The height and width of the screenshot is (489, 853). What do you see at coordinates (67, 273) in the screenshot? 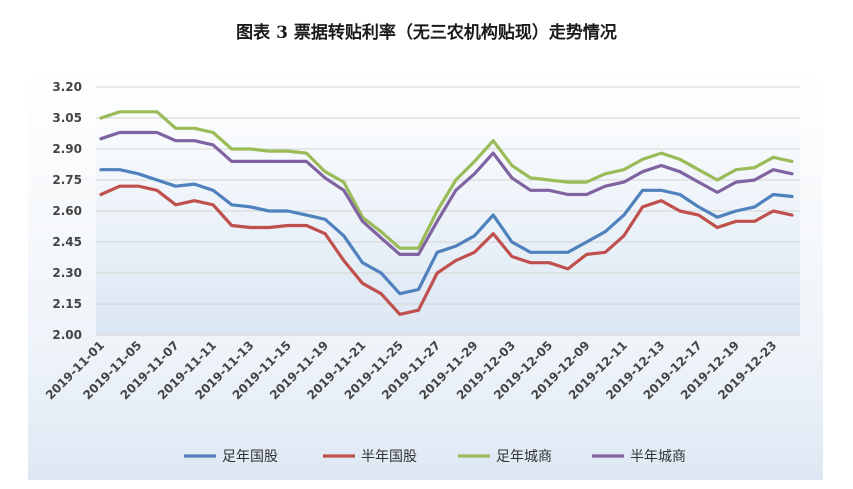
I see `y-tick-label: 2.30` at bounding box center [67, 273].